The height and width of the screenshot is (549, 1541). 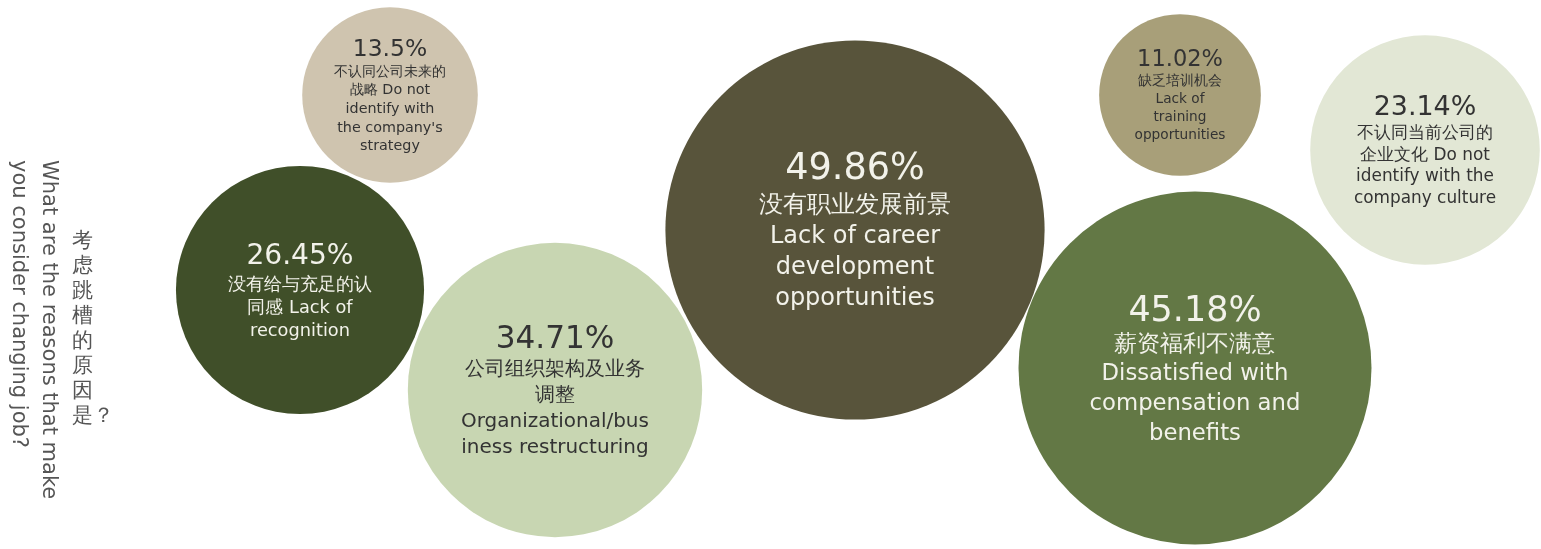 What do you see at coordinates (390, 108) in the screenshot?
I see `category-label: 不认同公司未来的战略 Do not identify with the company's strategy` at bounding box center [390, 108].